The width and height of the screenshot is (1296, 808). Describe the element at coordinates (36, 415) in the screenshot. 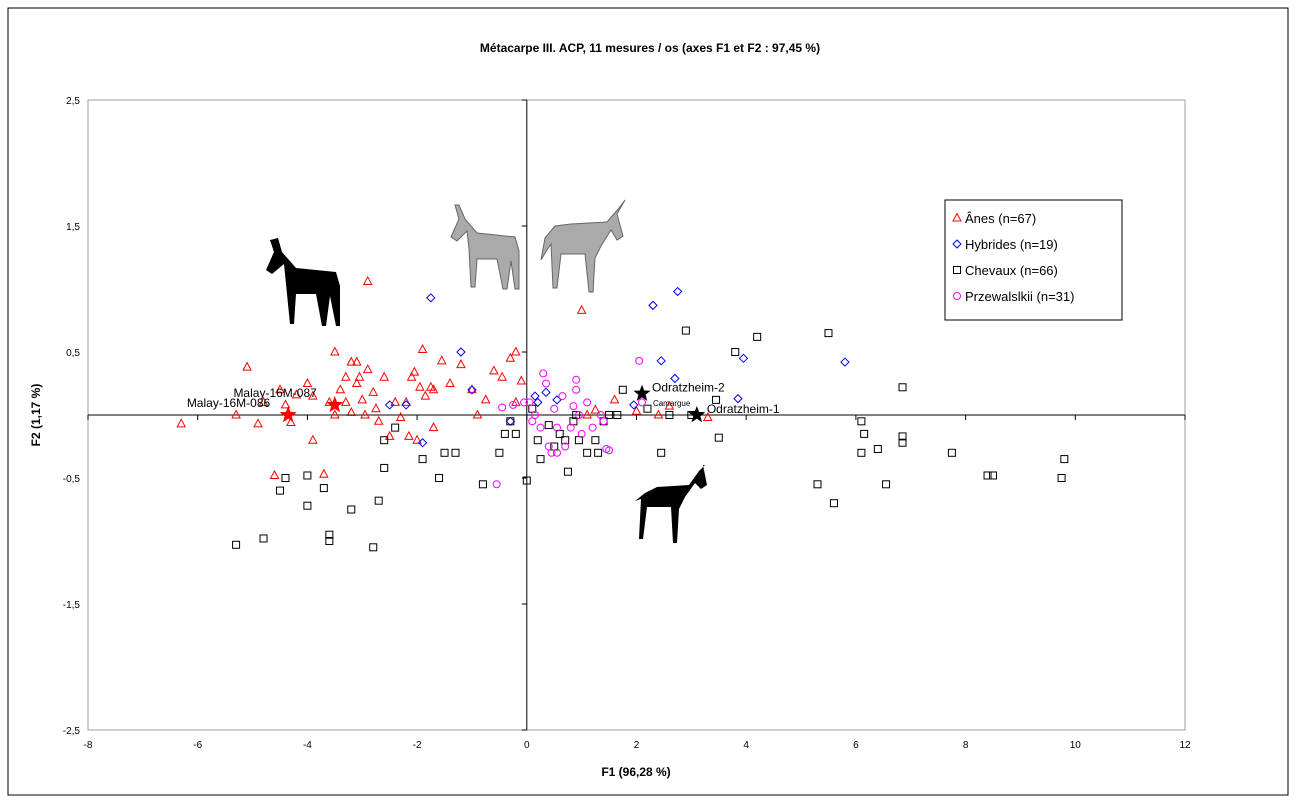

I see `y-axis-label: F2 (1,17 %)` at that location.